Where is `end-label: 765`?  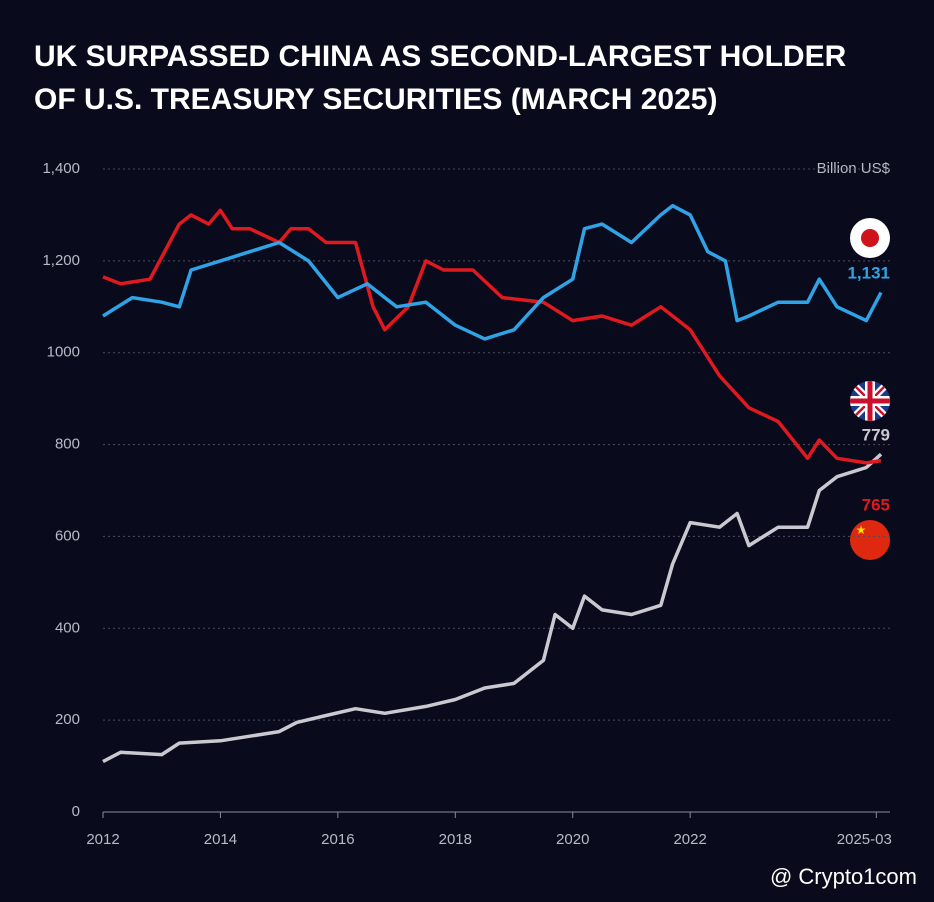 end-label: 765 is located at coordinates (876, 504).